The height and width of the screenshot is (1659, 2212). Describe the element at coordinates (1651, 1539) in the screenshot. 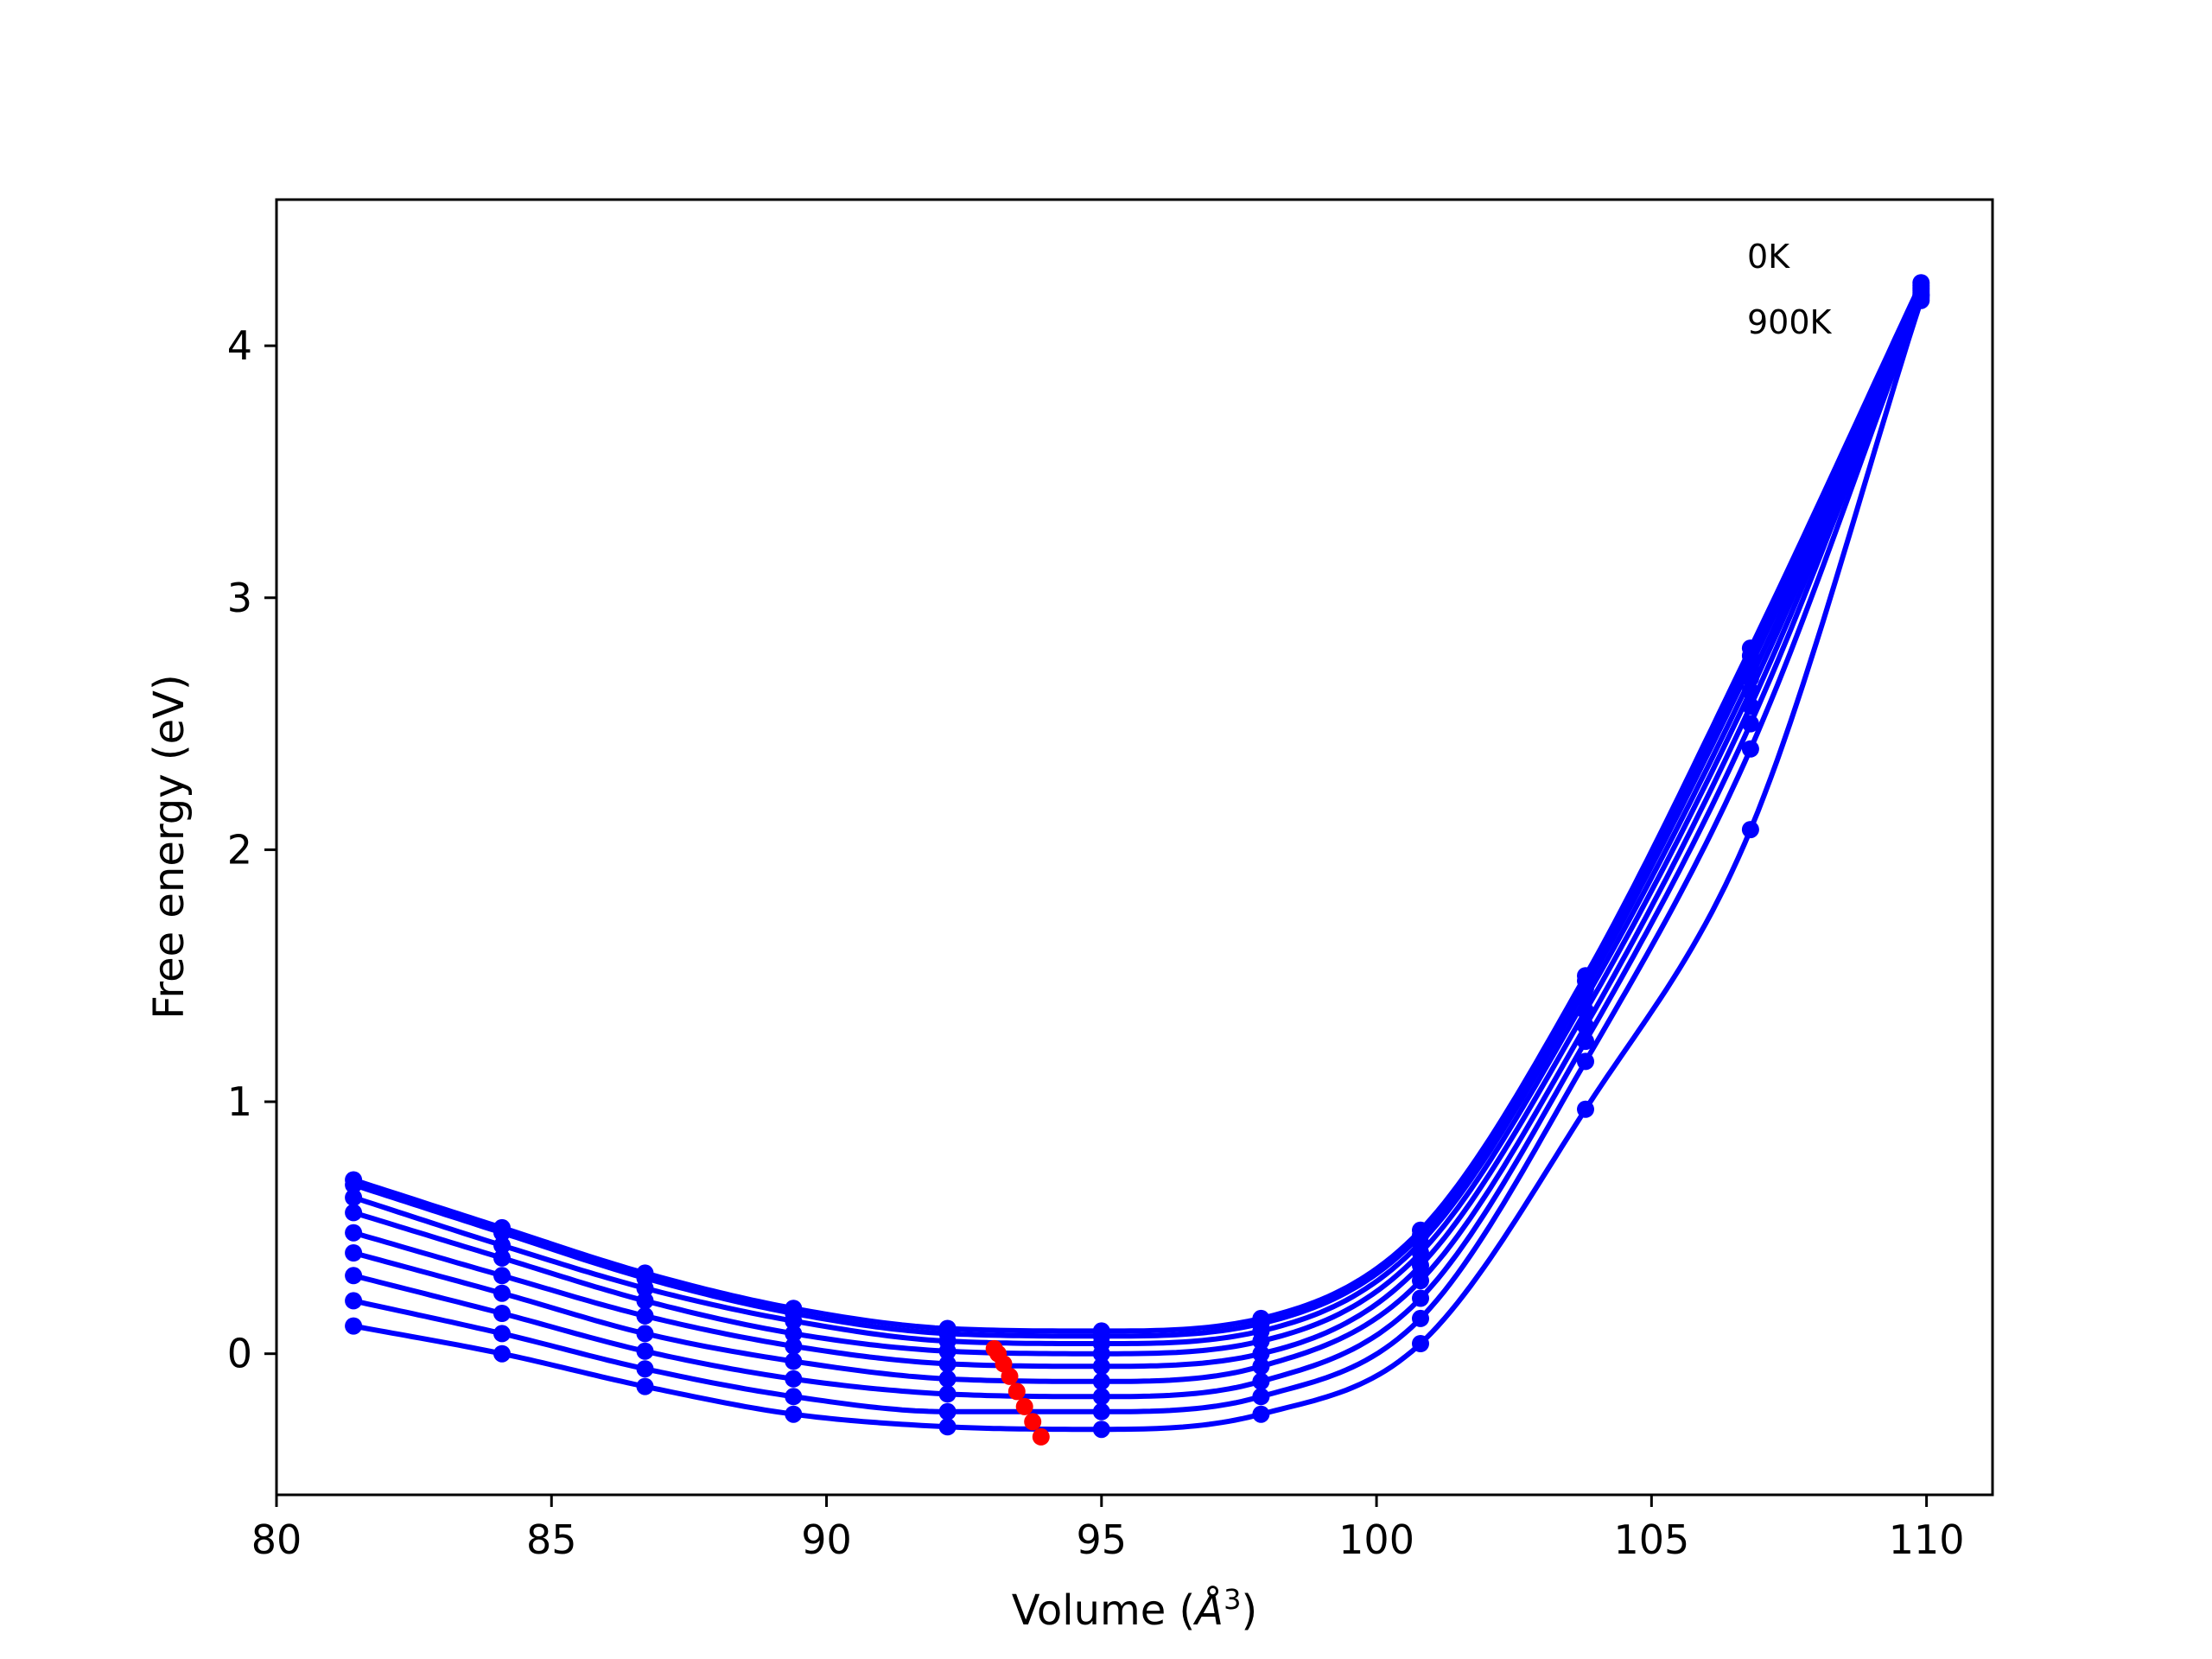

I see `x-tick-label: 105` at that location.